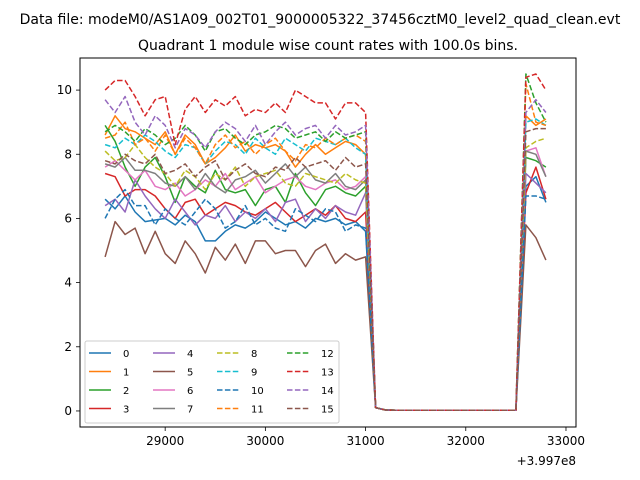  Describe the element at coordinates (327, 354) in the screenshot. I see `legend-label-12: 12` at that location.